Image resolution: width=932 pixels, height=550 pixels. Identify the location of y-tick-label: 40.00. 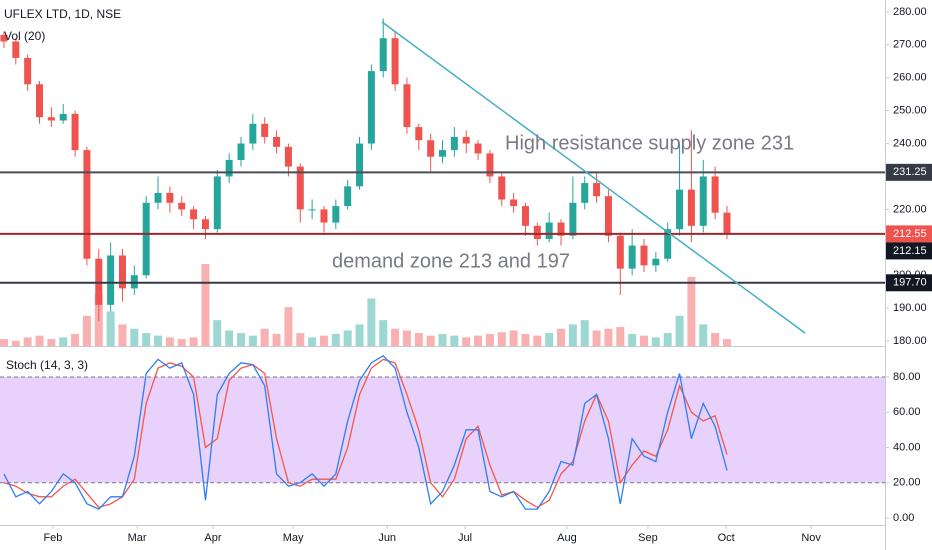
(907, 447).